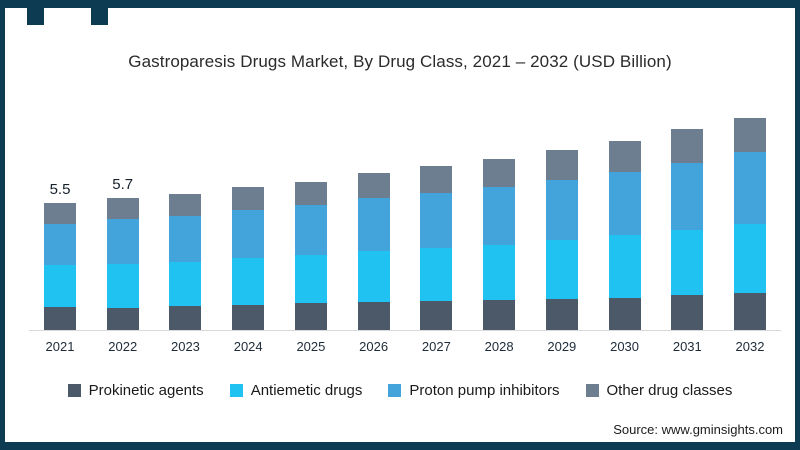  I want to click on bar-slot-2026: 2026, so click(373, 228).